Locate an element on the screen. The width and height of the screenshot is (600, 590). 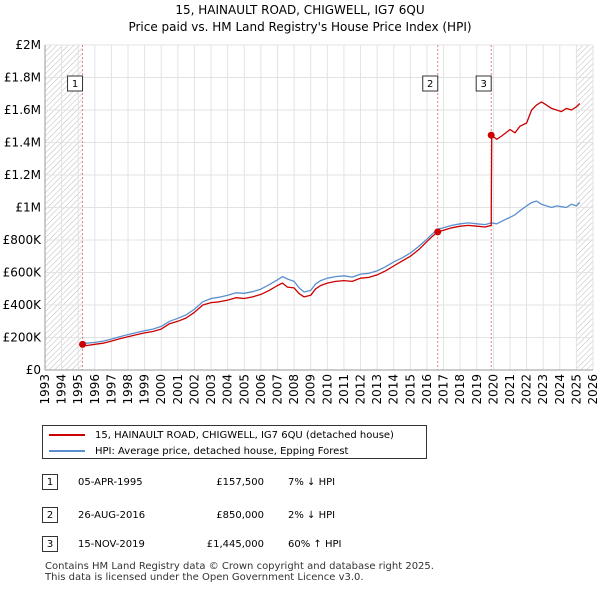
x-tick-label: 2015 is located at coordinates (410, 389).